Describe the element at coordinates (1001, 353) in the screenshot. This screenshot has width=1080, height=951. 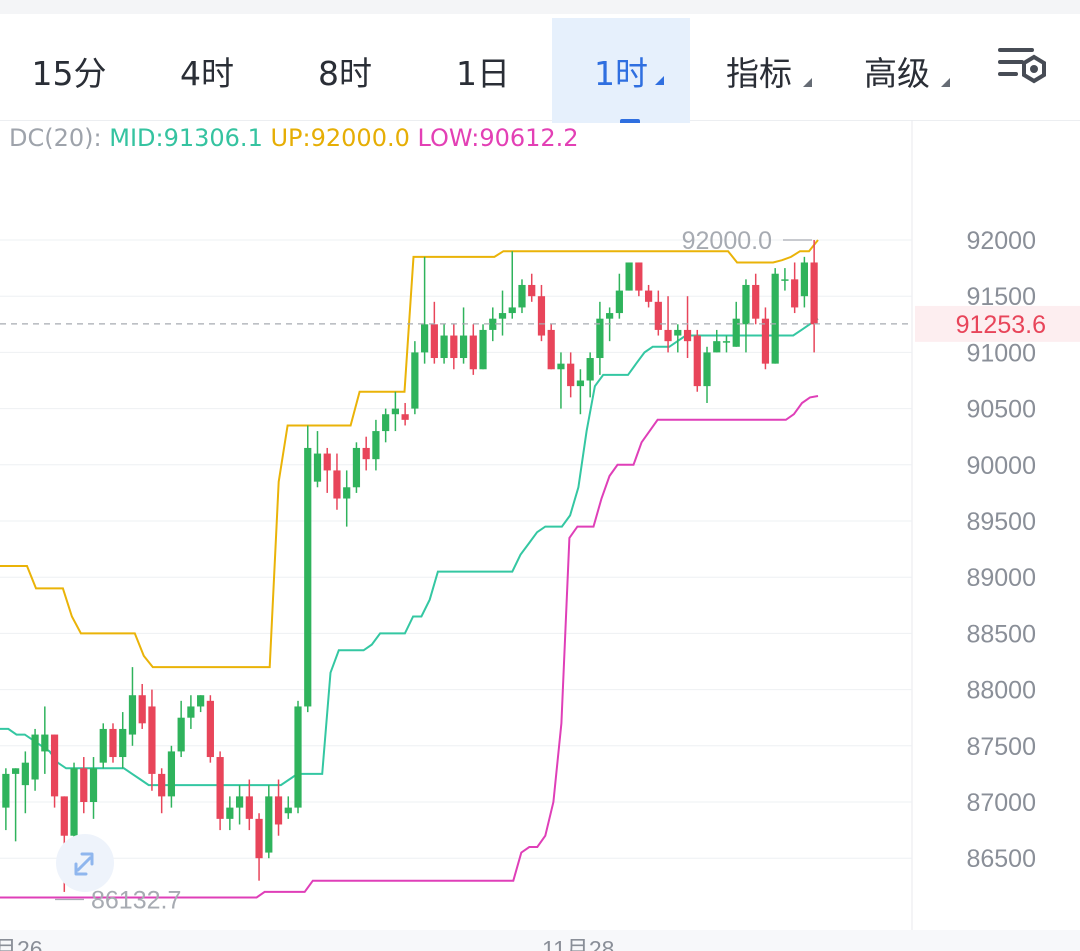
I see `price-tick-label: 91000` at that location.